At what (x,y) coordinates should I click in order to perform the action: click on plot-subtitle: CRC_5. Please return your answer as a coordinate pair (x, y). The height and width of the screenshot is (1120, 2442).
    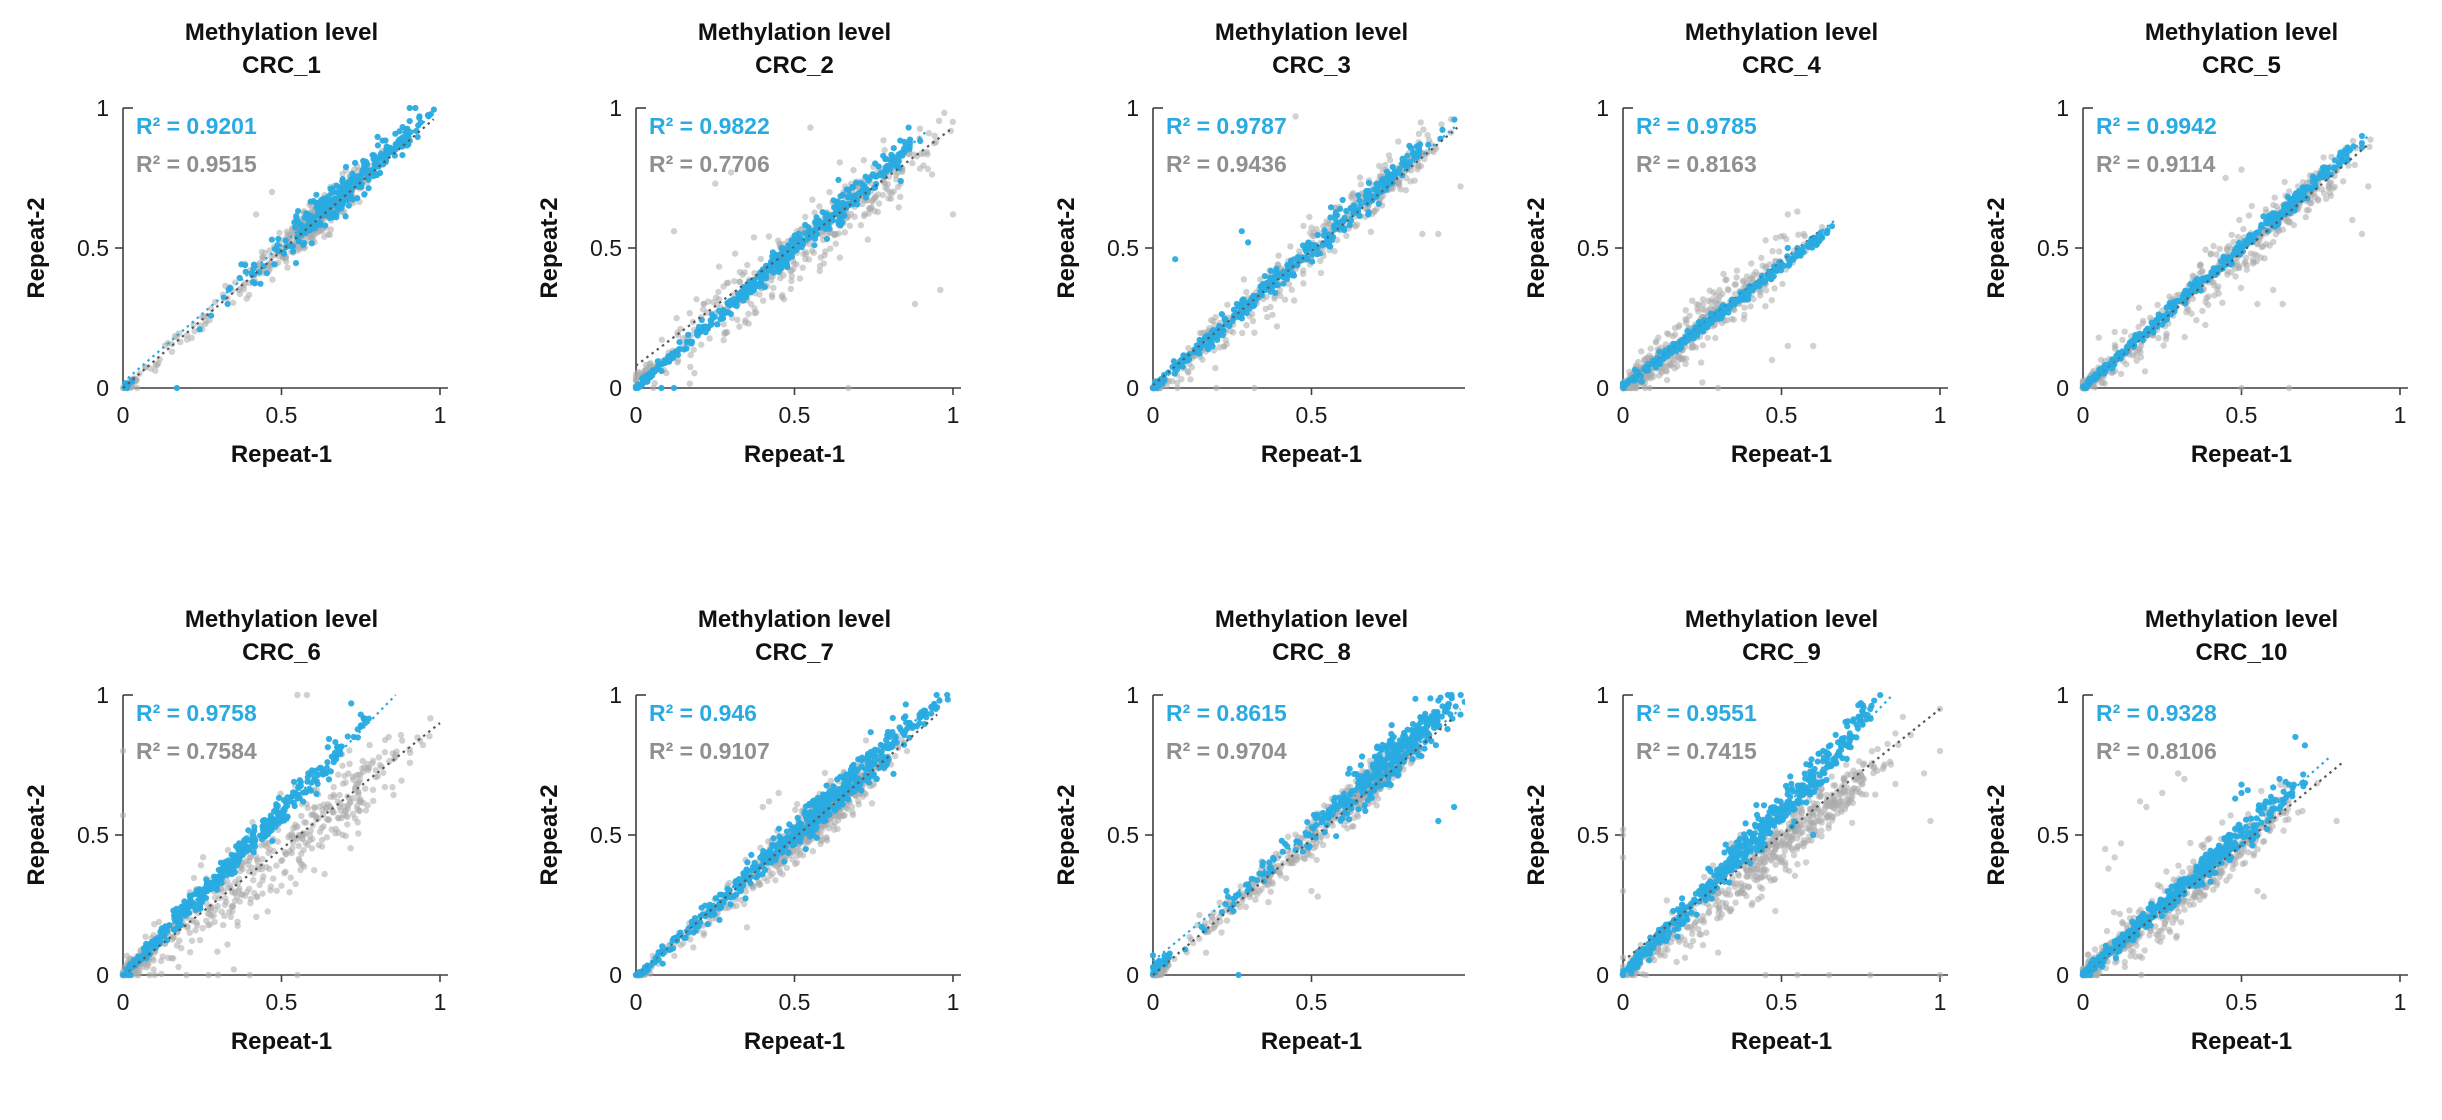
    Looking at the image, I should click on (2241, 65).